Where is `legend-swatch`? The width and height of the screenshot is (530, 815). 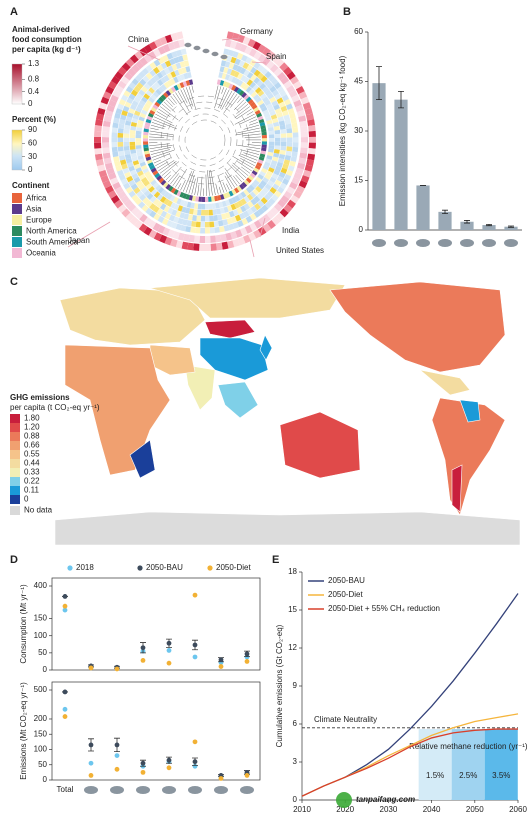
legend-swatch is located at coordinates (17, 220).